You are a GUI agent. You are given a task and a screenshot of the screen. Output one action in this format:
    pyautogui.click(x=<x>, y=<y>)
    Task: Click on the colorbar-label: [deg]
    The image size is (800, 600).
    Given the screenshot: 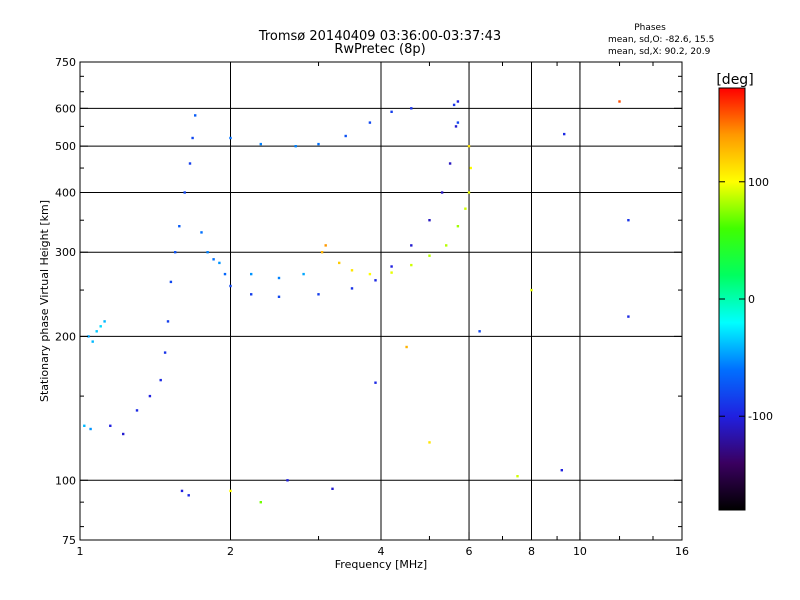 What is the action you would take?
    pyautogui.click(x=734, y=80)
    